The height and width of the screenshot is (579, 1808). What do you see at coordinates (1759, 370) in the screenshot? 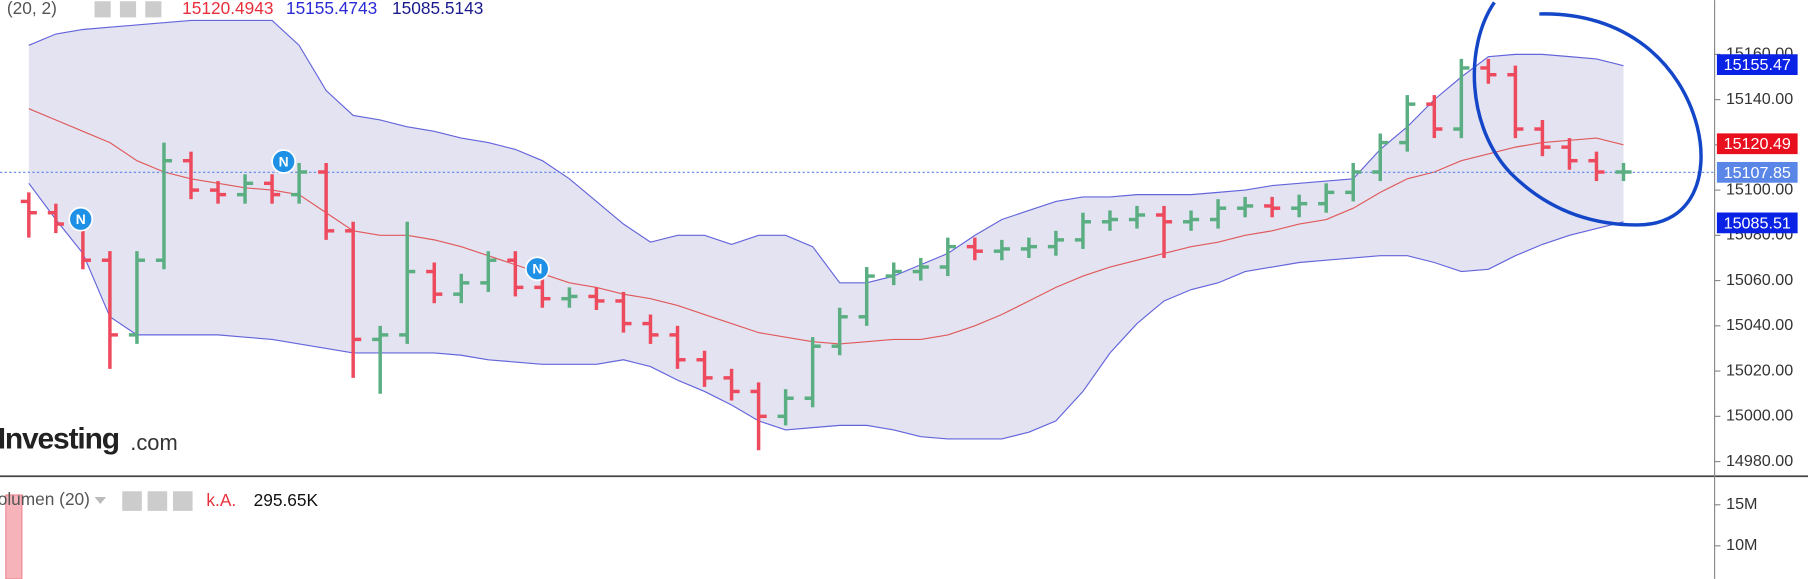
I see `y-tick-label: 15020.00` at bounding box center [1759, 370].